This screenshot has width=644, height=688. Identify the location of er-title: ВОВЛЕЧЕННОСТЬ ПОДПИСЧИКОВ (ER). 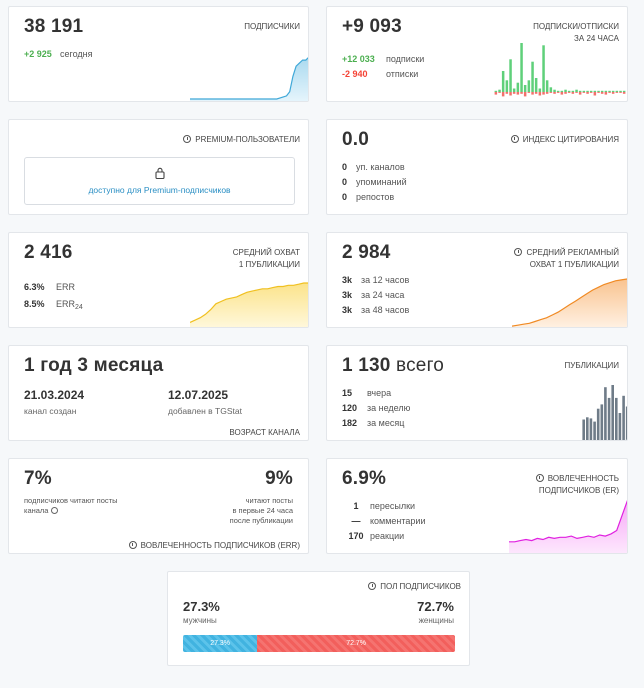
(577, 485).